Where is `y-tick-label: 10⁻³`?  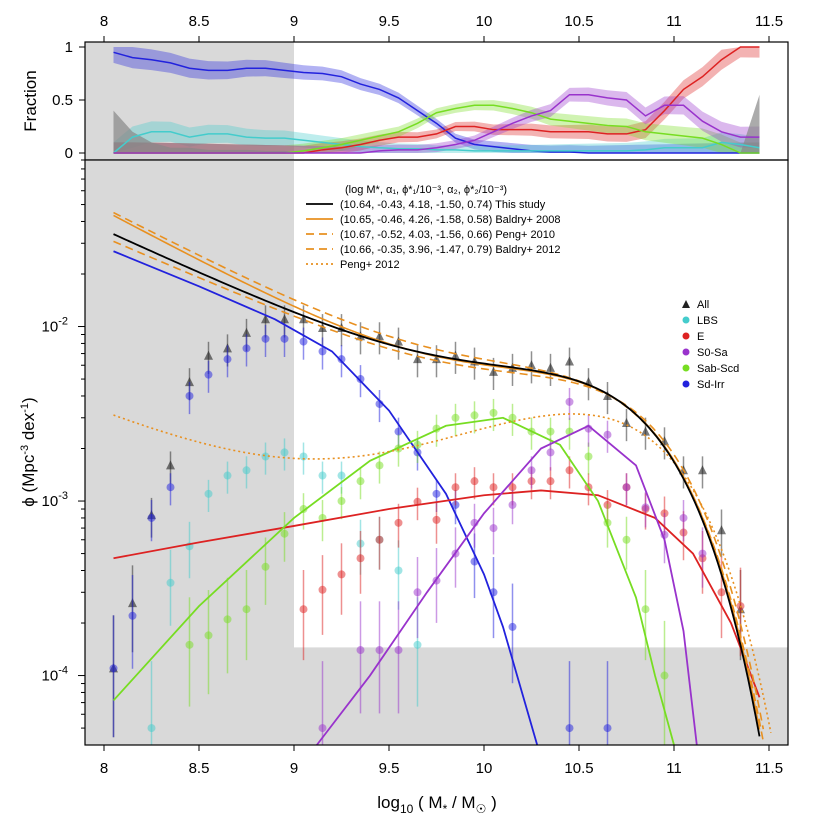
y-tick-label: 10⁻³ is located at coordinates (55, 500).